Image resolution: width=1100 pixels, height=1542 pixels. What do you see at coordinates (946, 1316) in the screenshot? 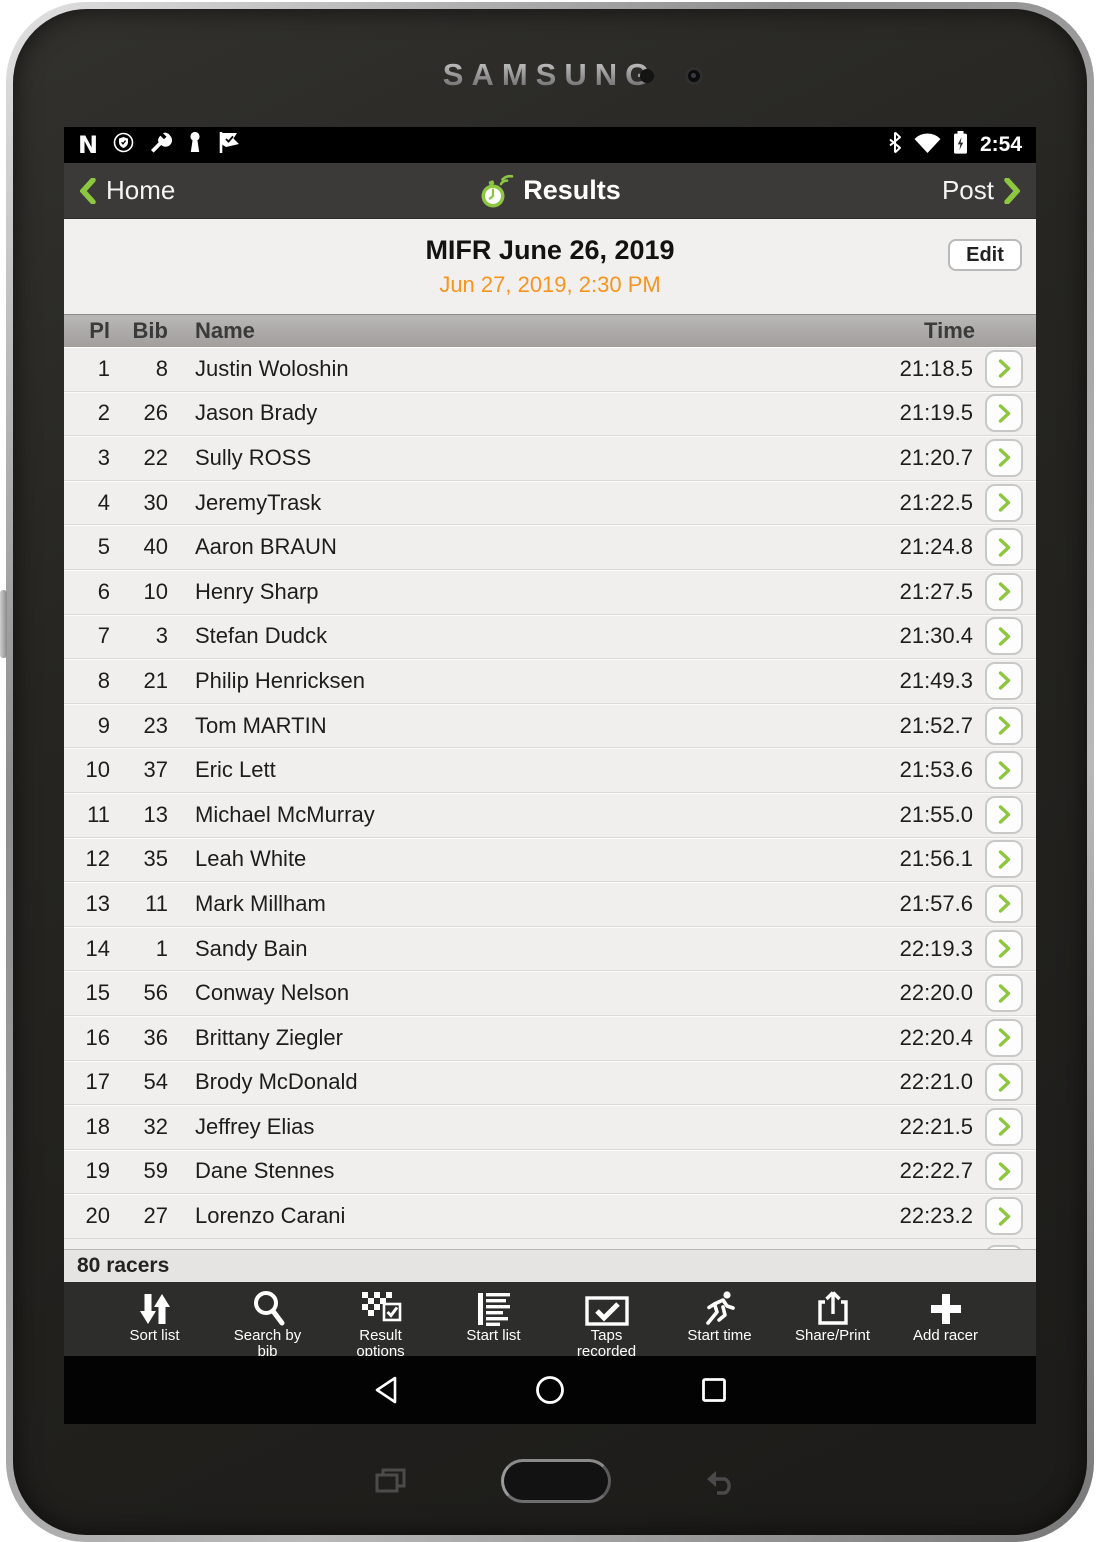
I see `add-racer-button: Add racer` at bounding box center [946, 1316].